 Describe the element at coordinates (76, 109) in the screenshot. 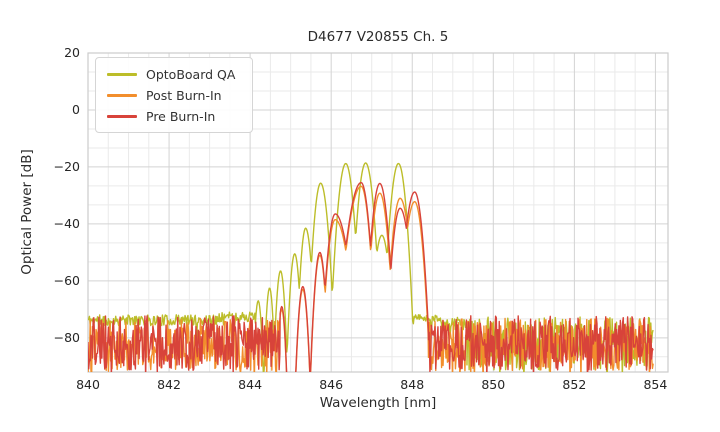

I see `y-tick-label: 0` at that location.